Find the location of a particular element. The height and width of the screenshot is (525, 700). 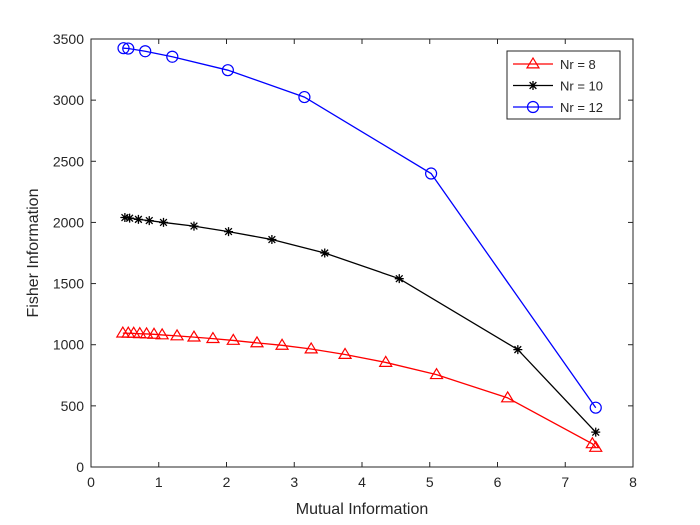

x-tick-label: 7 is located at coordinates (565, 482).